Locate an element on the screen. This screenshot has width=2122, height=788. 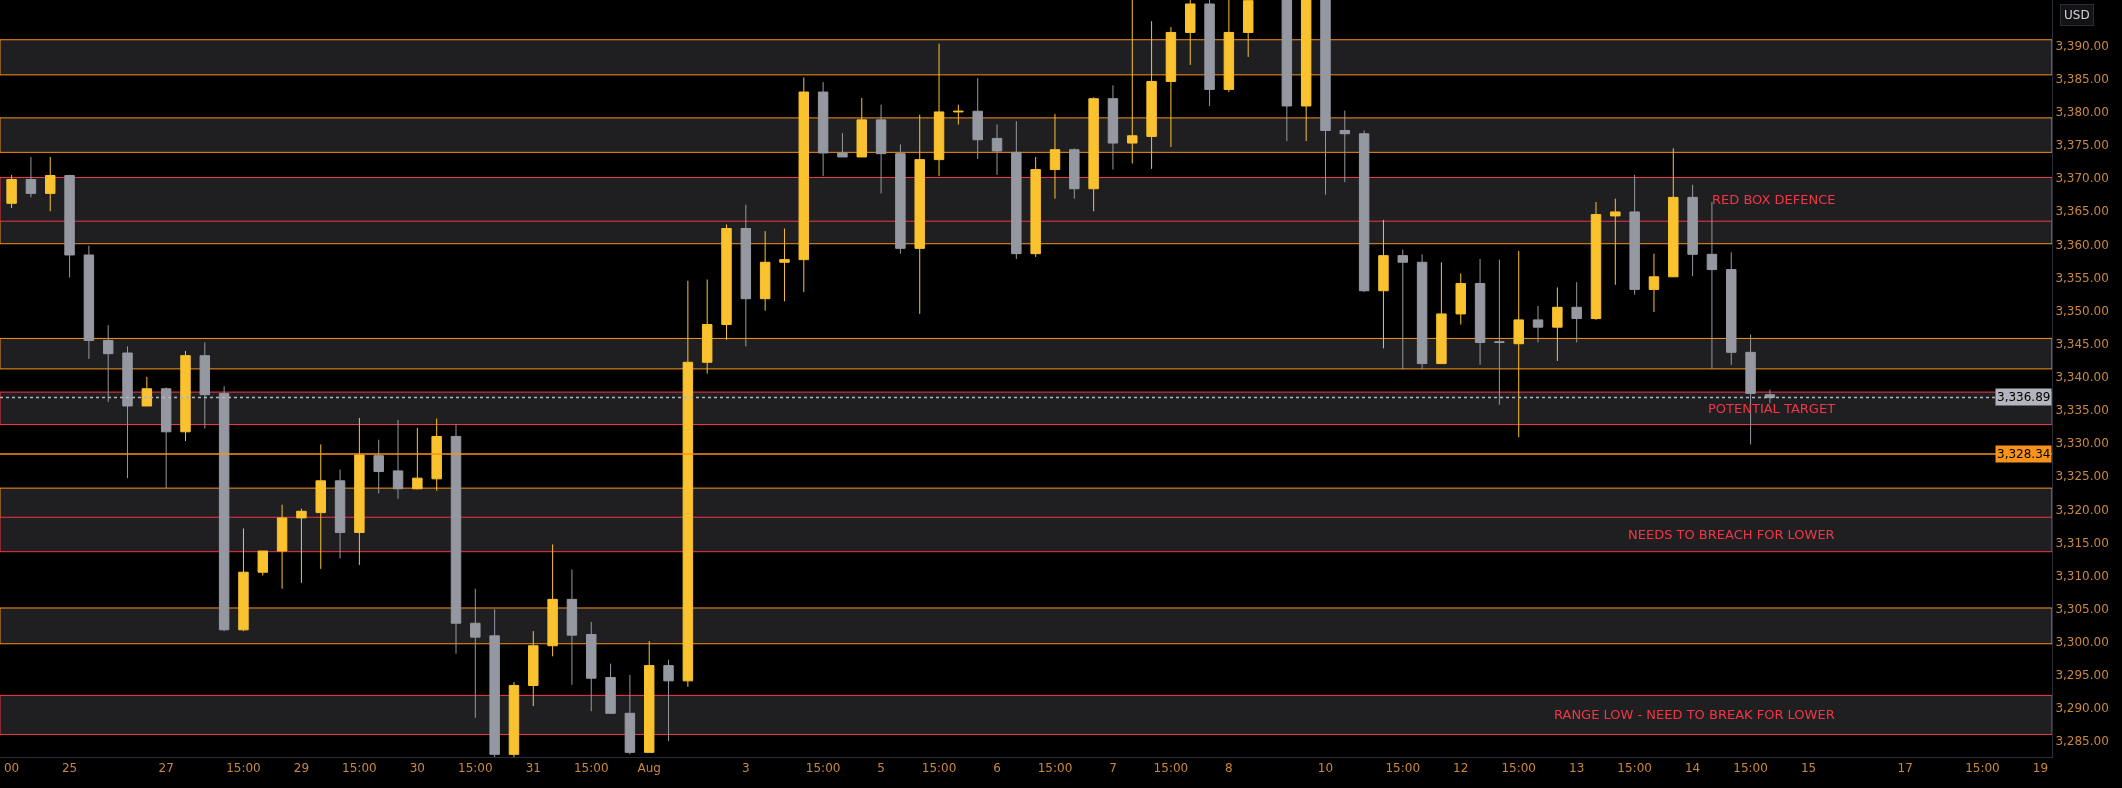
y-tick-label: 3,350.00 is located at coordinates (2082, 310).